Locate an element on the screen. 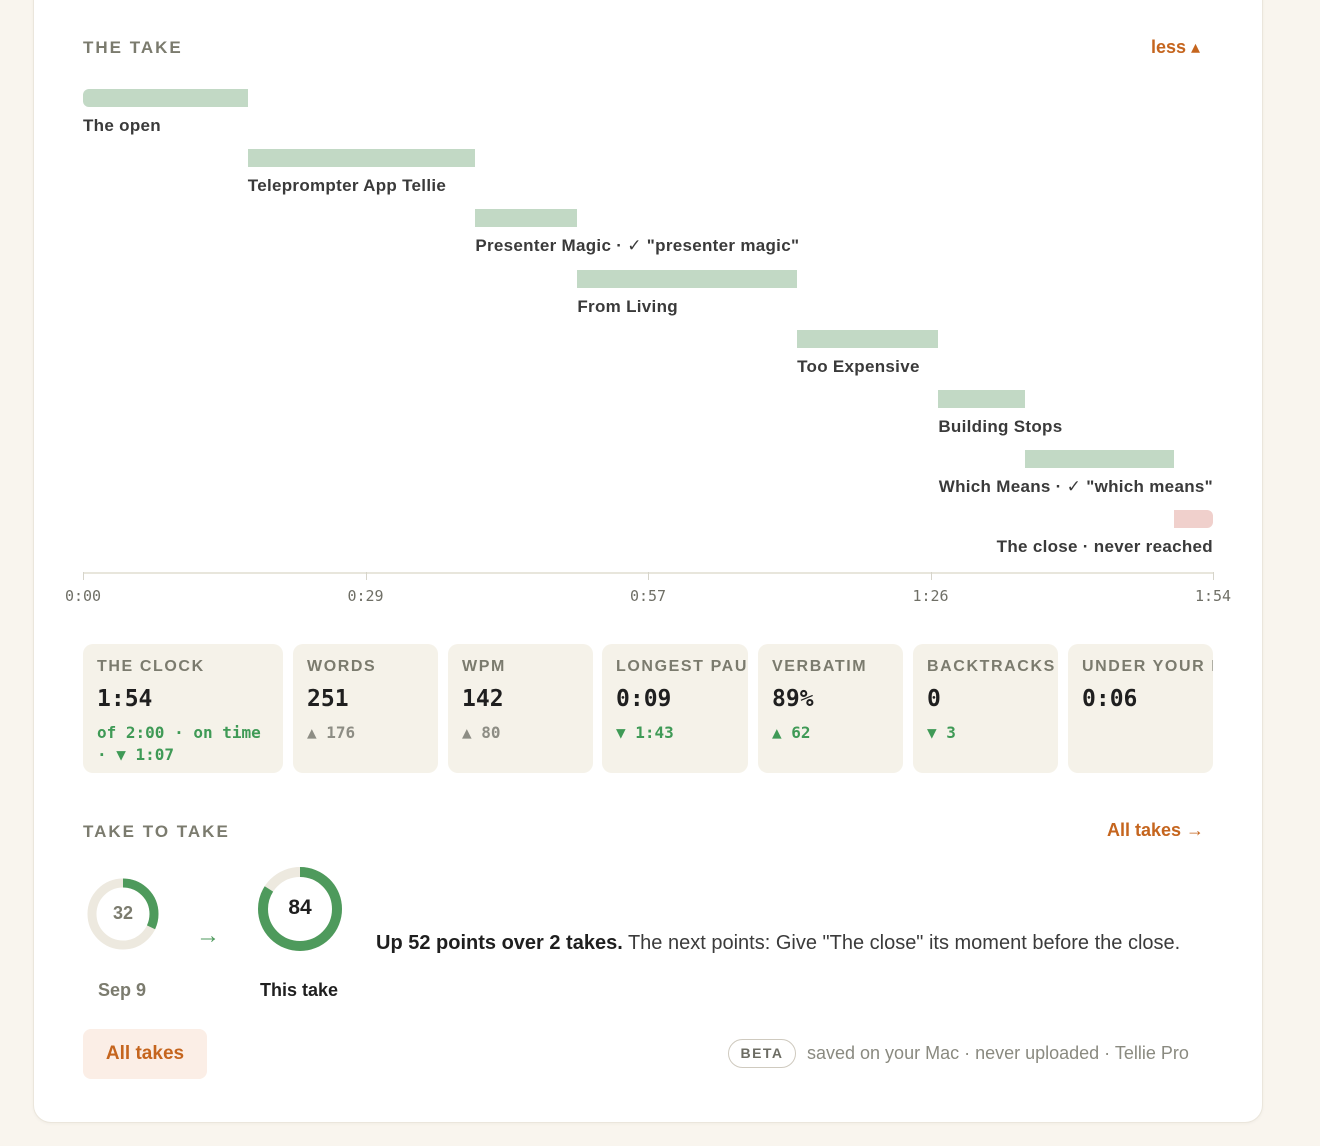 This screenshot has height=1146, width=1320. previous-take-score-ring: 32 is located at coordinates (123, 914).